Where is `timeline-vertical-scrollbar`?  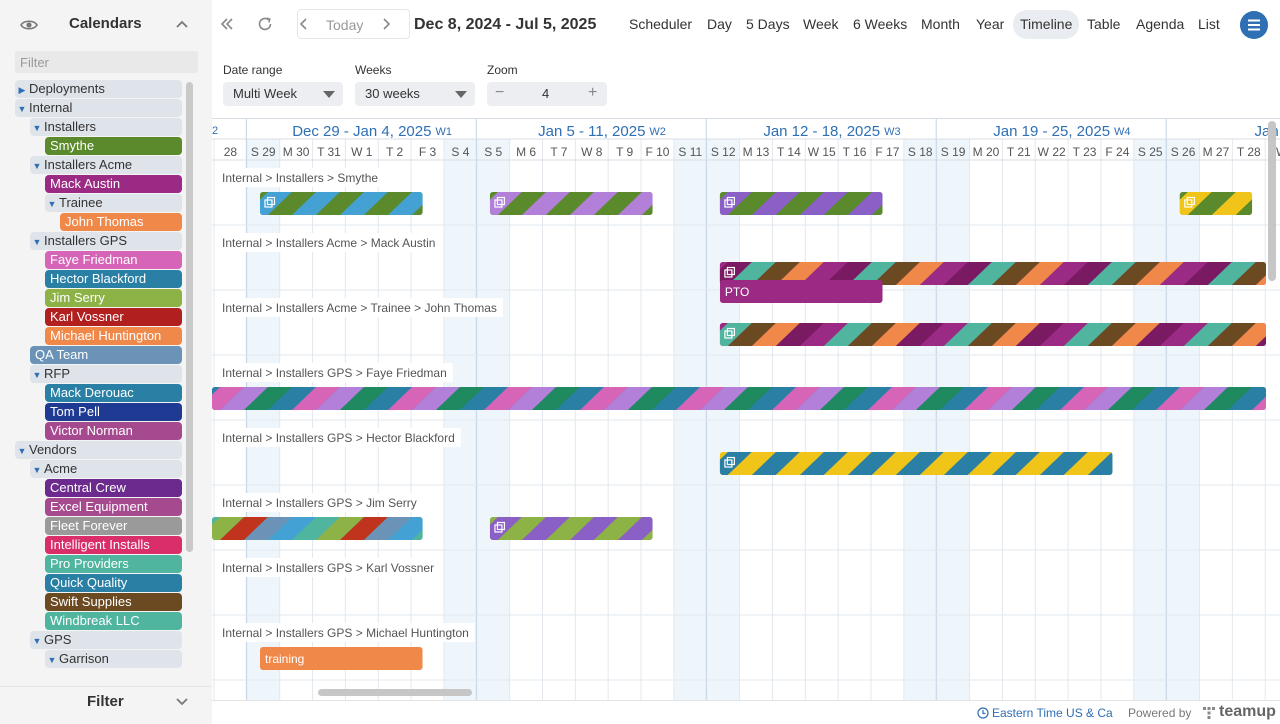 timeline-vertical-scrollbar is located at coordinates (1272, 201).